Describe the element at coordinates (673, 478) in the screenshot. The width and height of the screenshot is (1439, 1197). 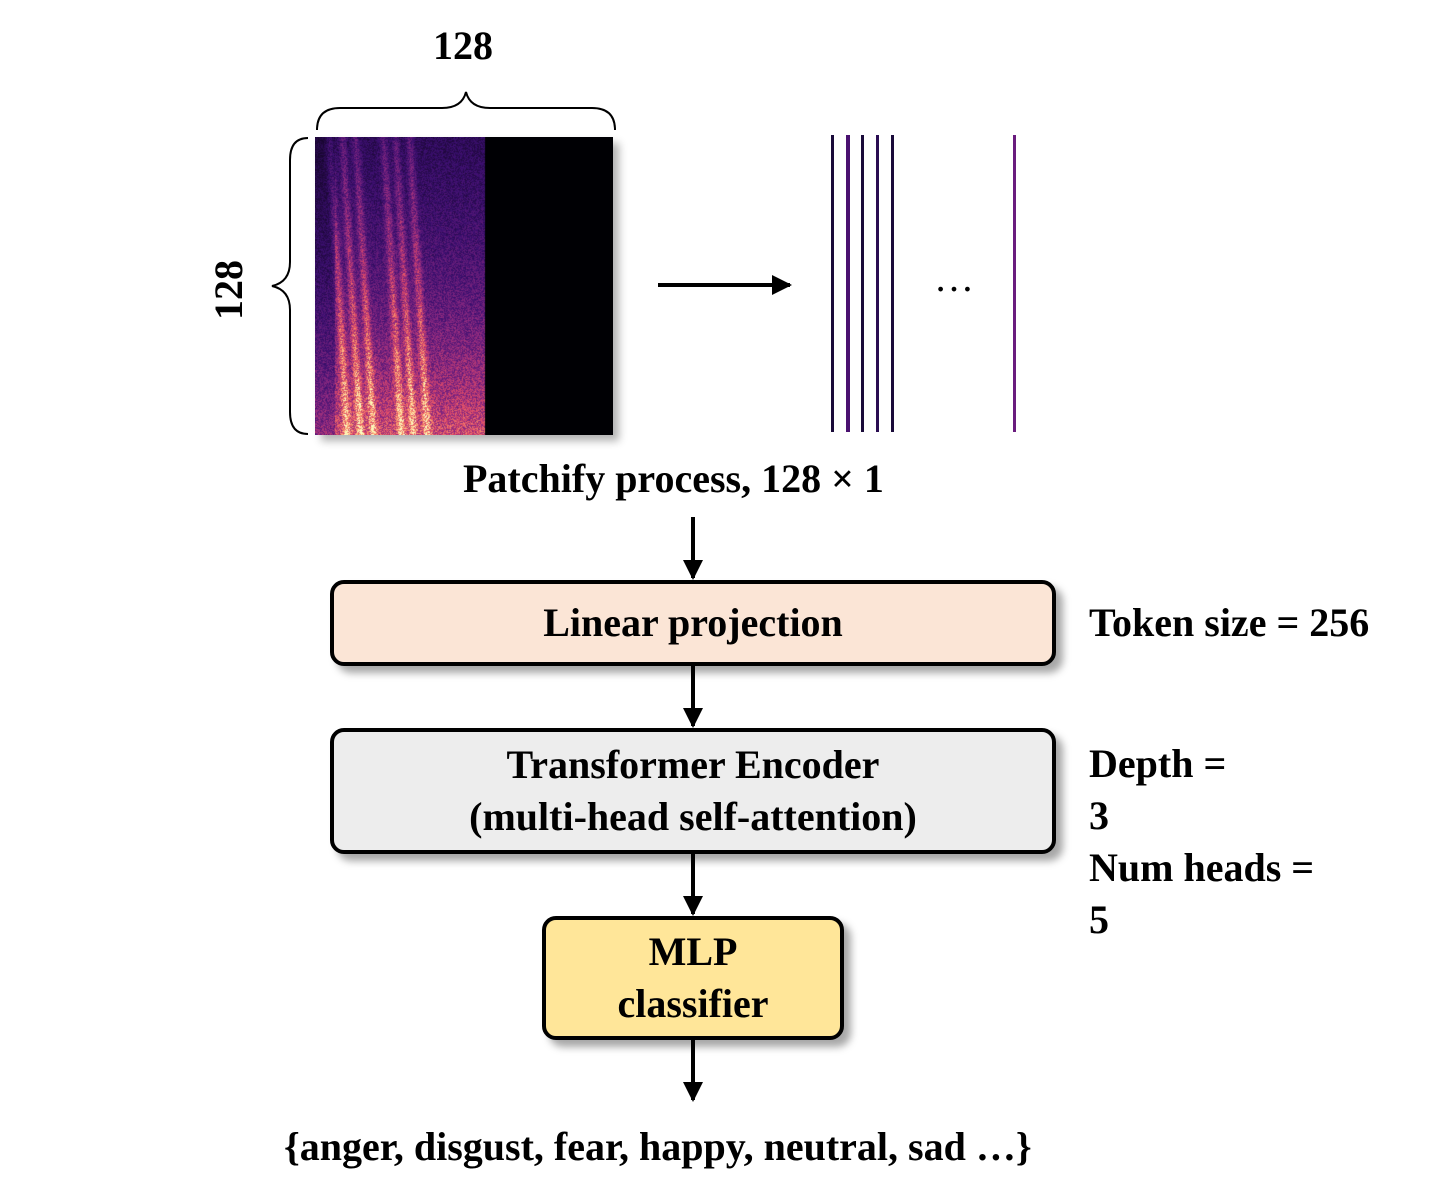
I see `patchify-label: Patchify process, 128 × 1` at that location.